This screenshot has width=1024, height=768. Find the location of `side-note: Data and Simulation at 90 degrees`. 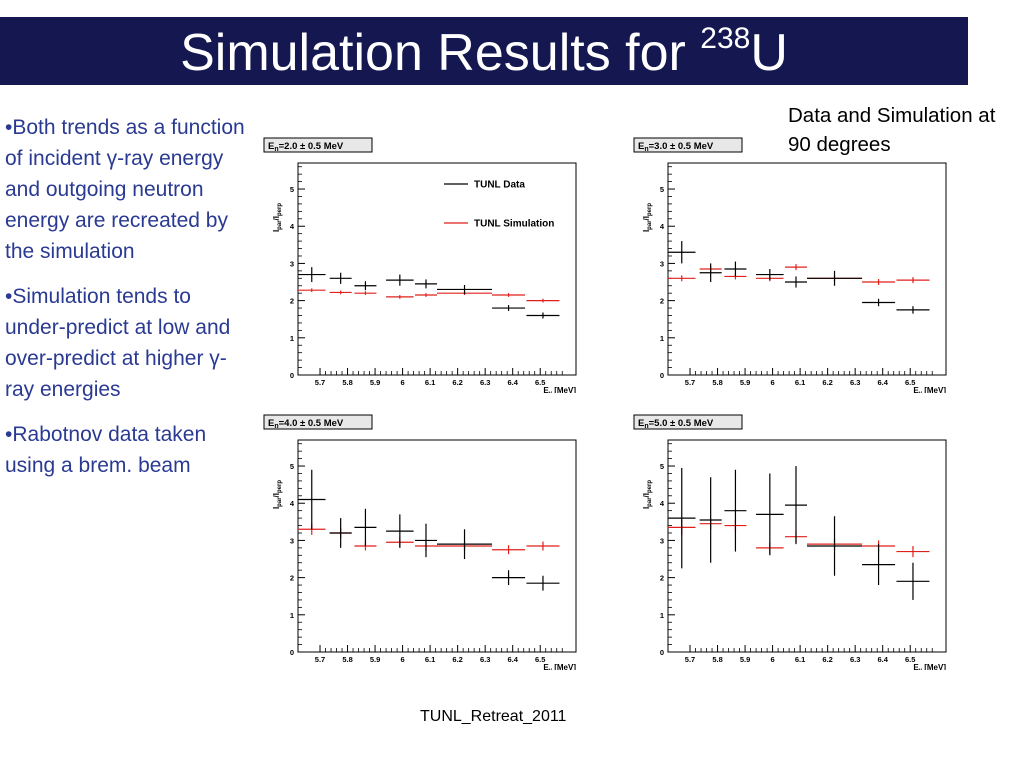

side-note: Data and Simulation at 90 degrees is located at coordinates (892, 130).